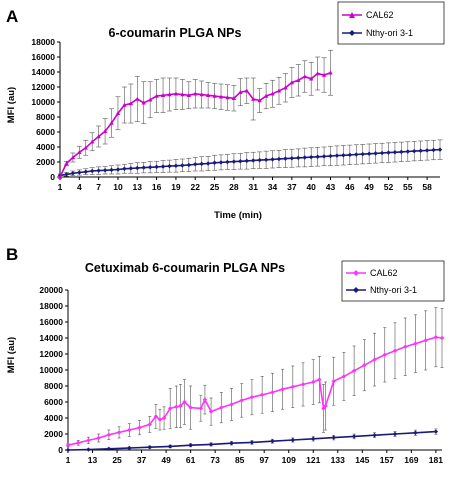 This screenshot has width=450, height=485. I want to click on chart-b-ylabel: MFI (au), so click(11, 355).